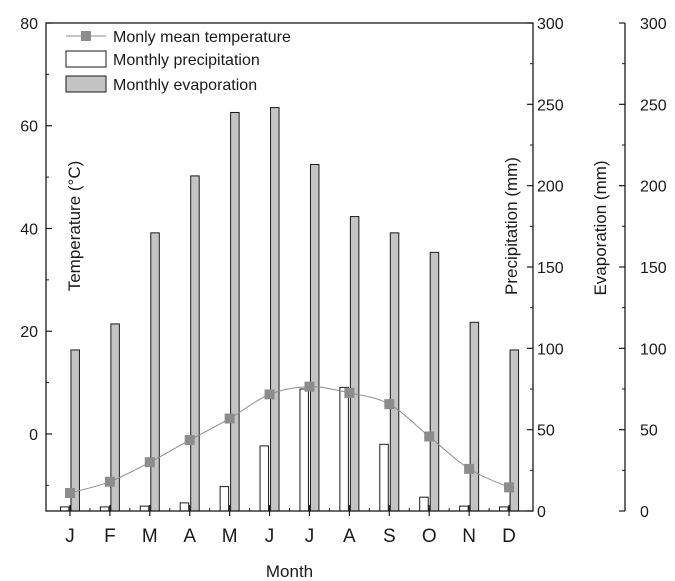 This screenshot has width=675, height=581. What do you see at coordinates (29, 24) in the screenshot?
I see `temperature-tick-label: 80` at bounding box center [29, 24].